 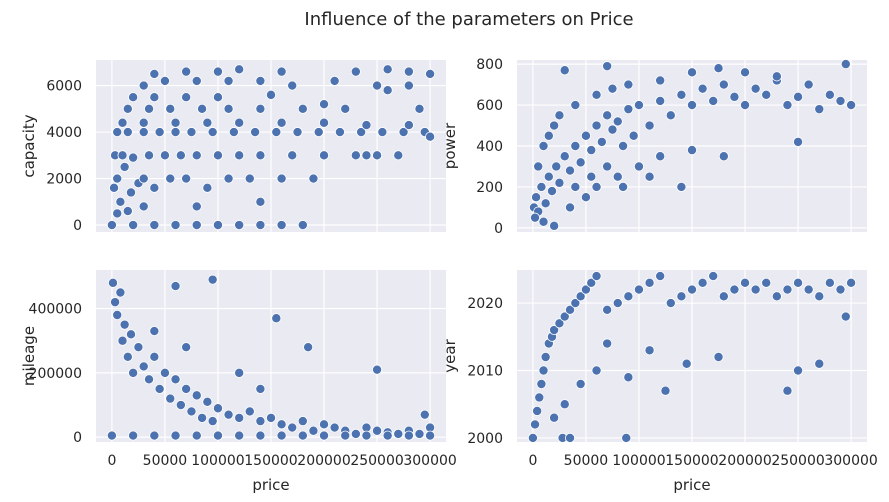 I want to click on y-tick-label: 400000, so click(x=55, y=310).